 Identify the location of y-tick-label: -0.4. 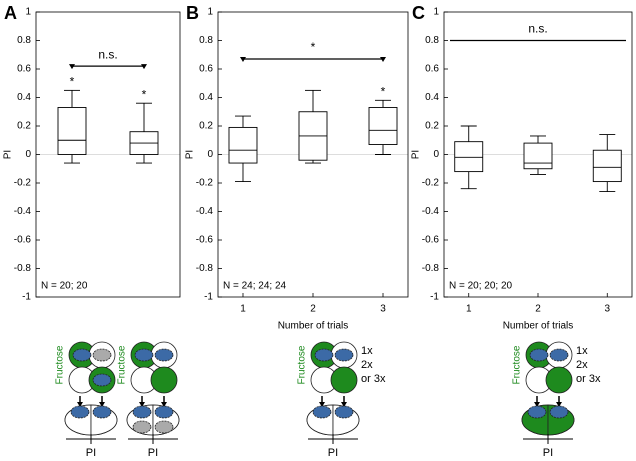
(431, 211).